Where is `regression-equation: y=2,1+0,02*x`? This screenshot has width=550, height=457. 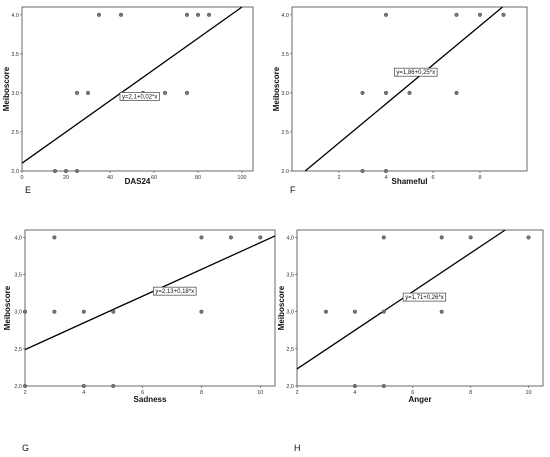 regression-equation: y=2,1+0,02*x is located at coordinates (139, 96).